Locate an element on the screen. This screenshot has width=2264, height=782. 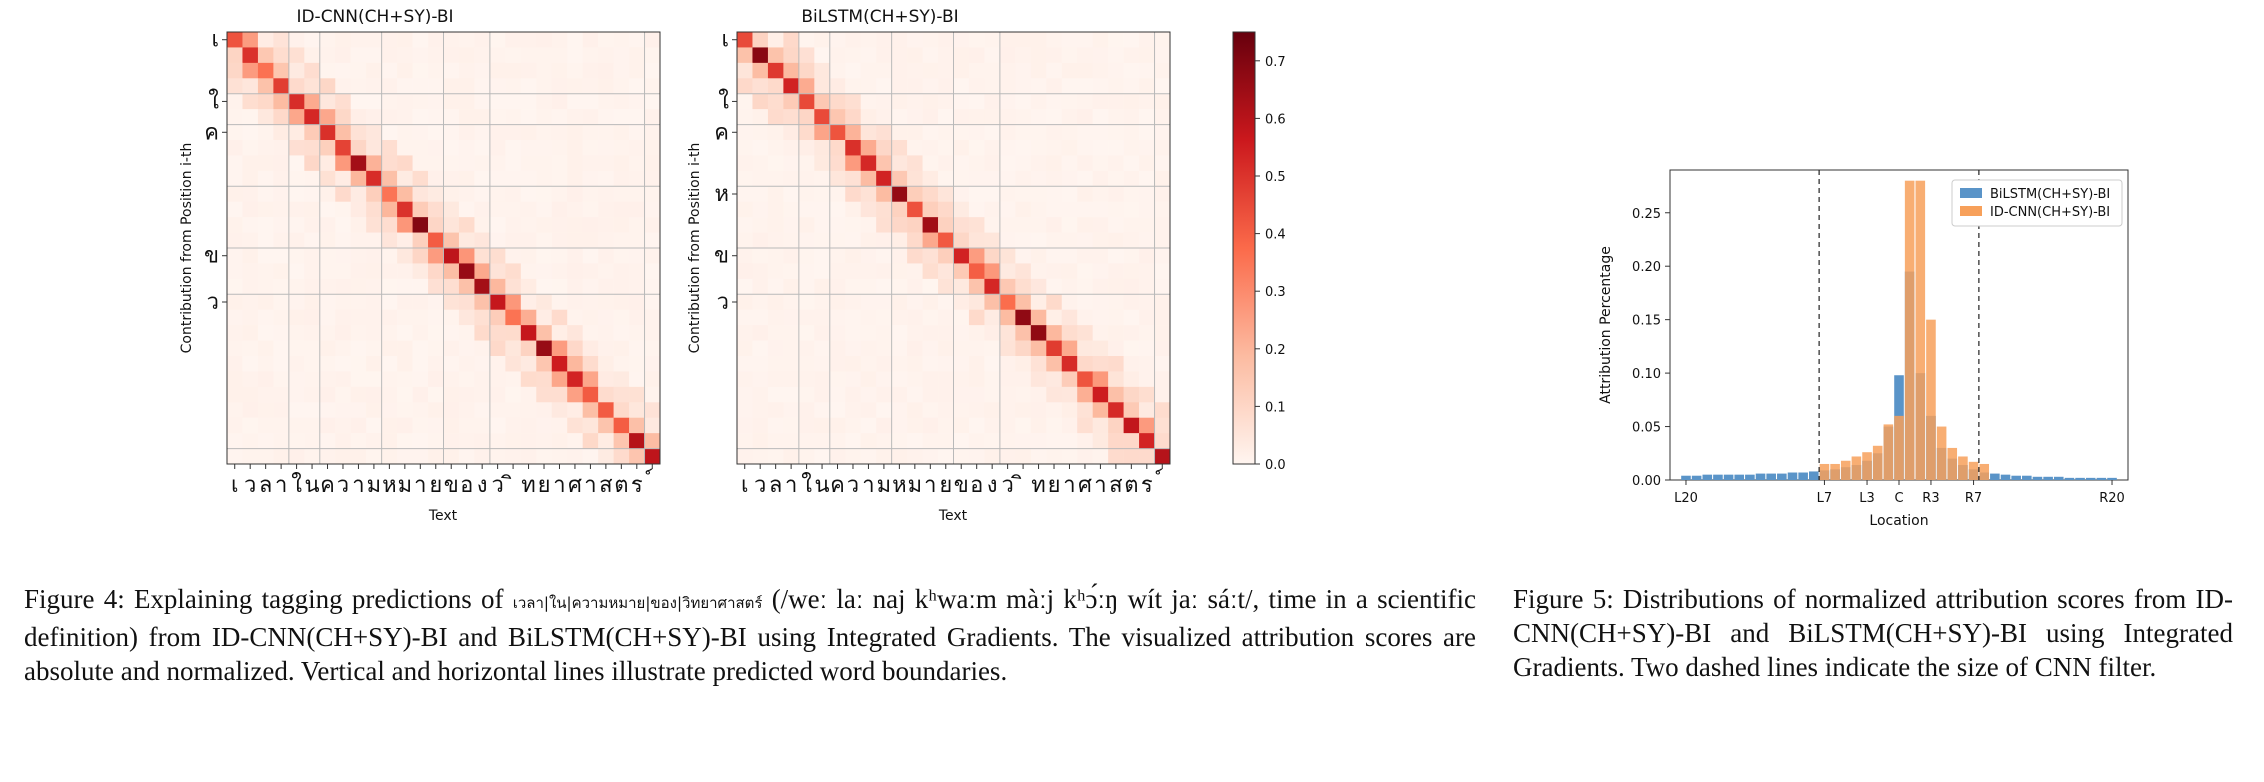
x-tick-label: ม is located at coordinates (915, 485).